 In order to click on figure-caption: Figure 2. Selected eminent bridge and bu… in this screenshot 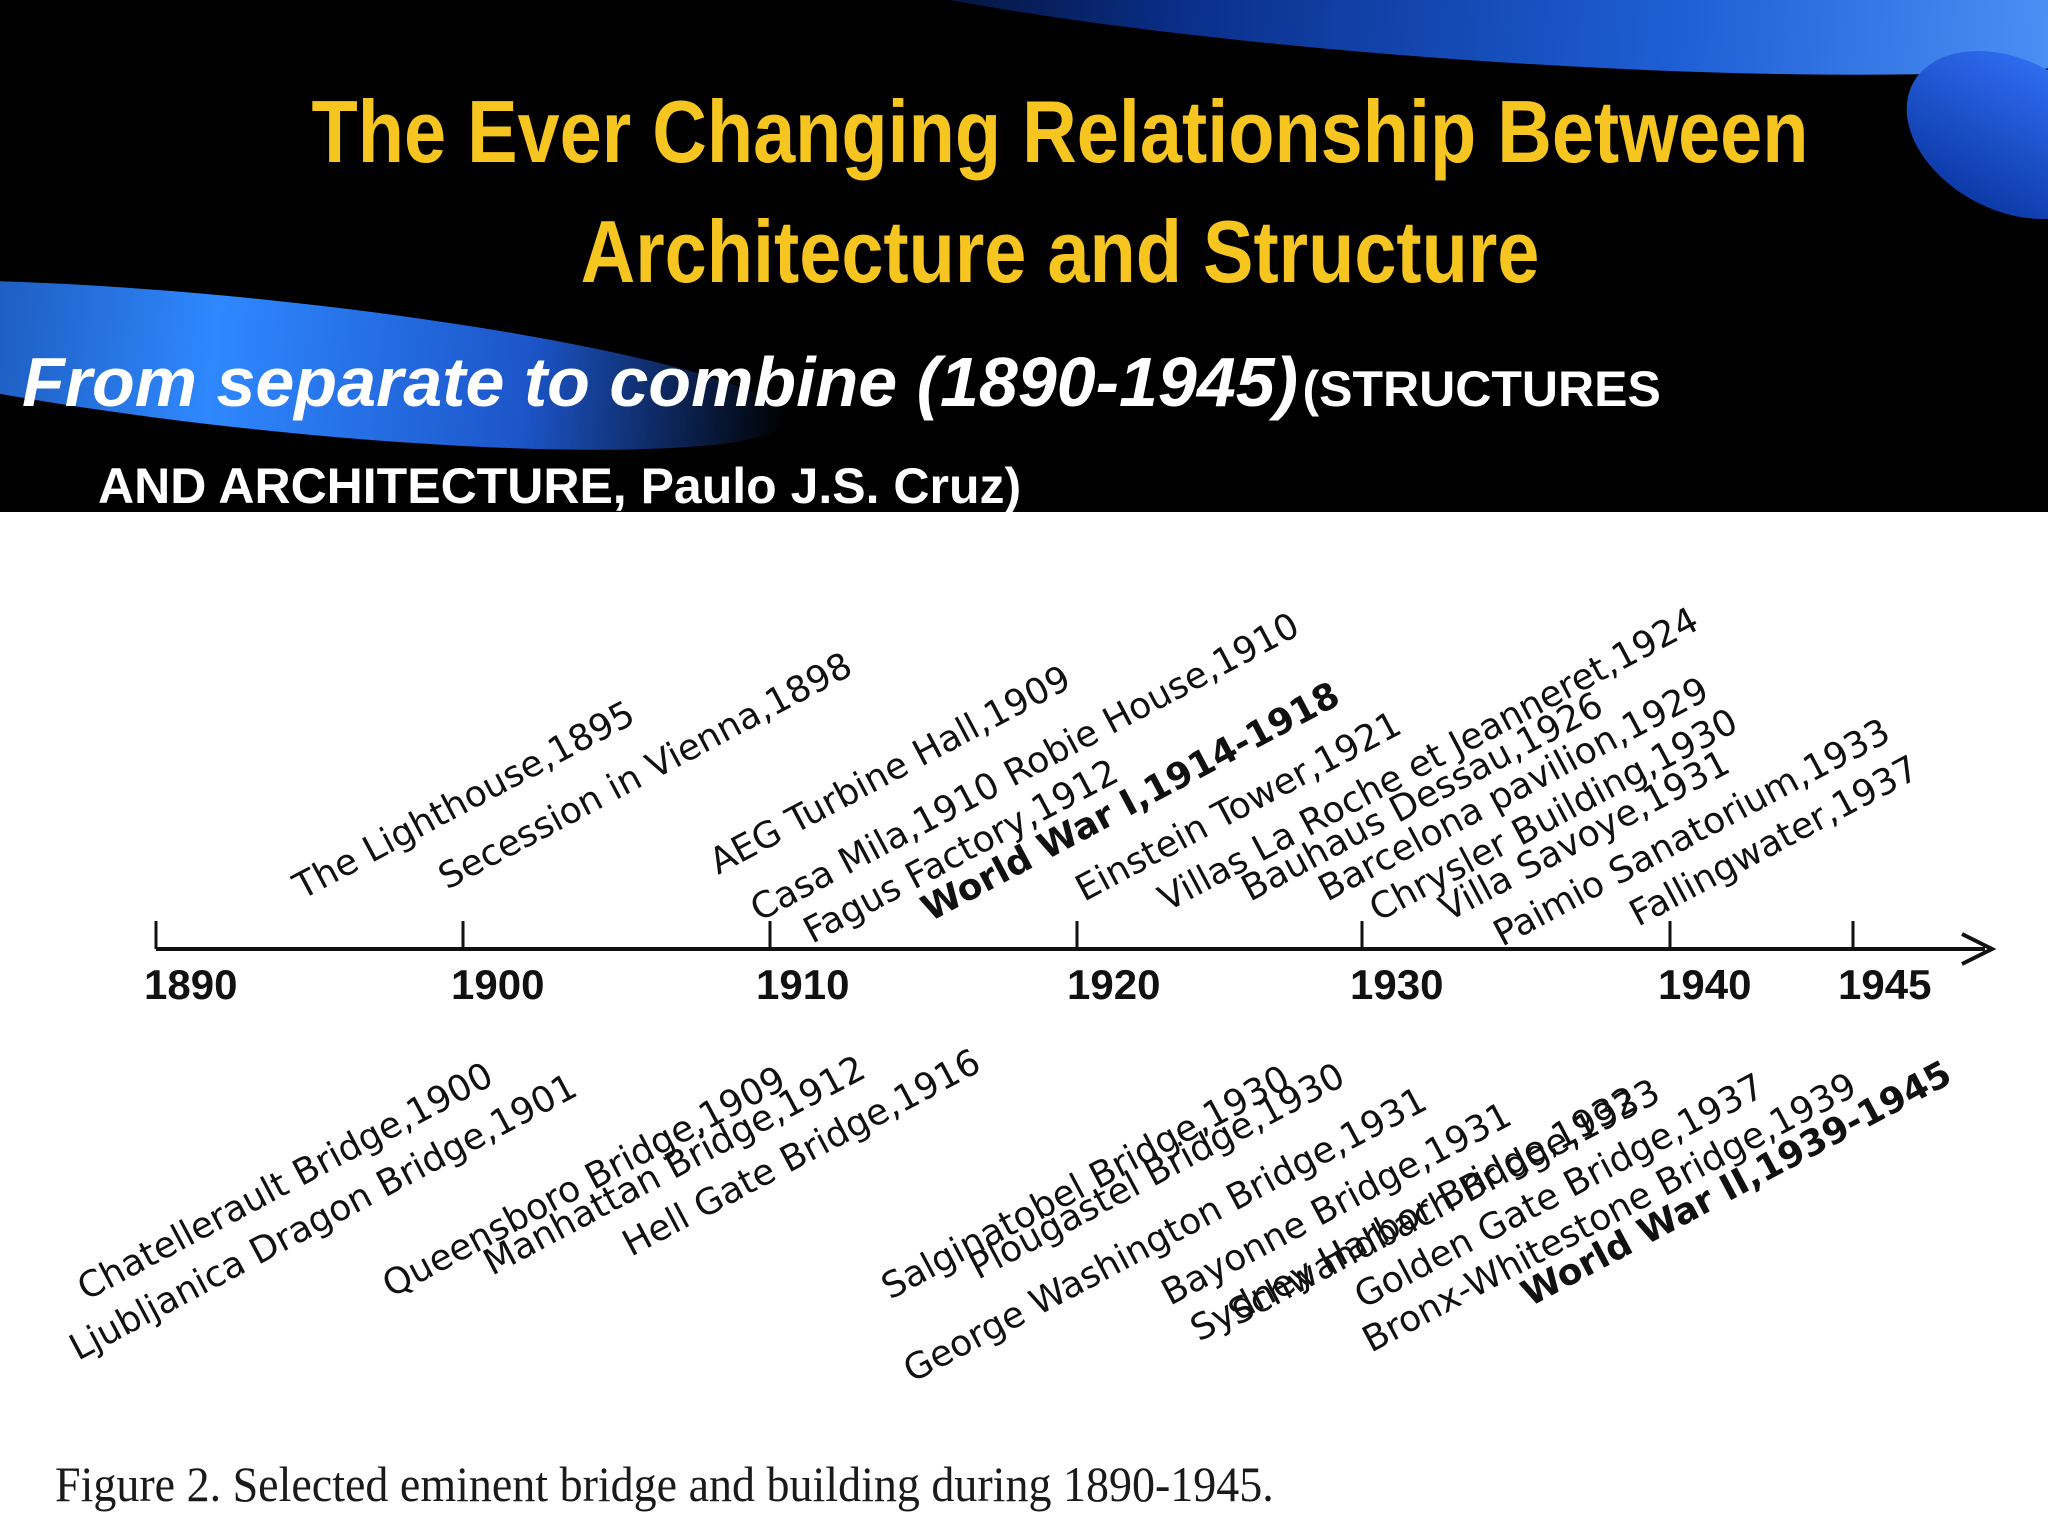, I will do `click(664, 1484)`.